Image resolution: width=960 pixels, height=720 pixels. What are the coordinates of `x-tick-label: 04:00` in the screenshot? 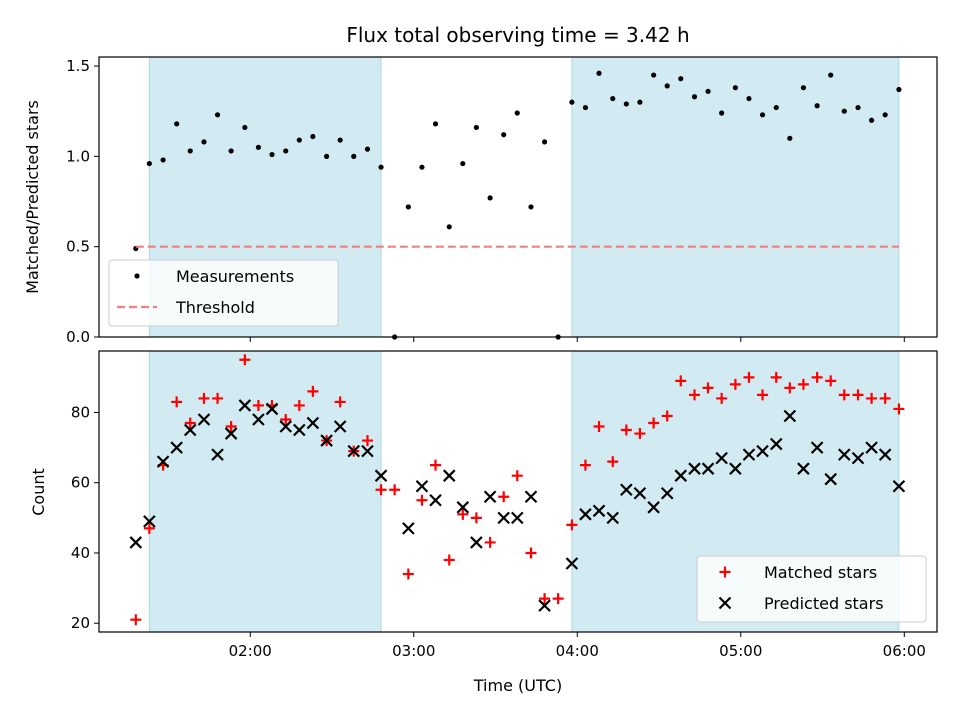 It's located at (577, 651).